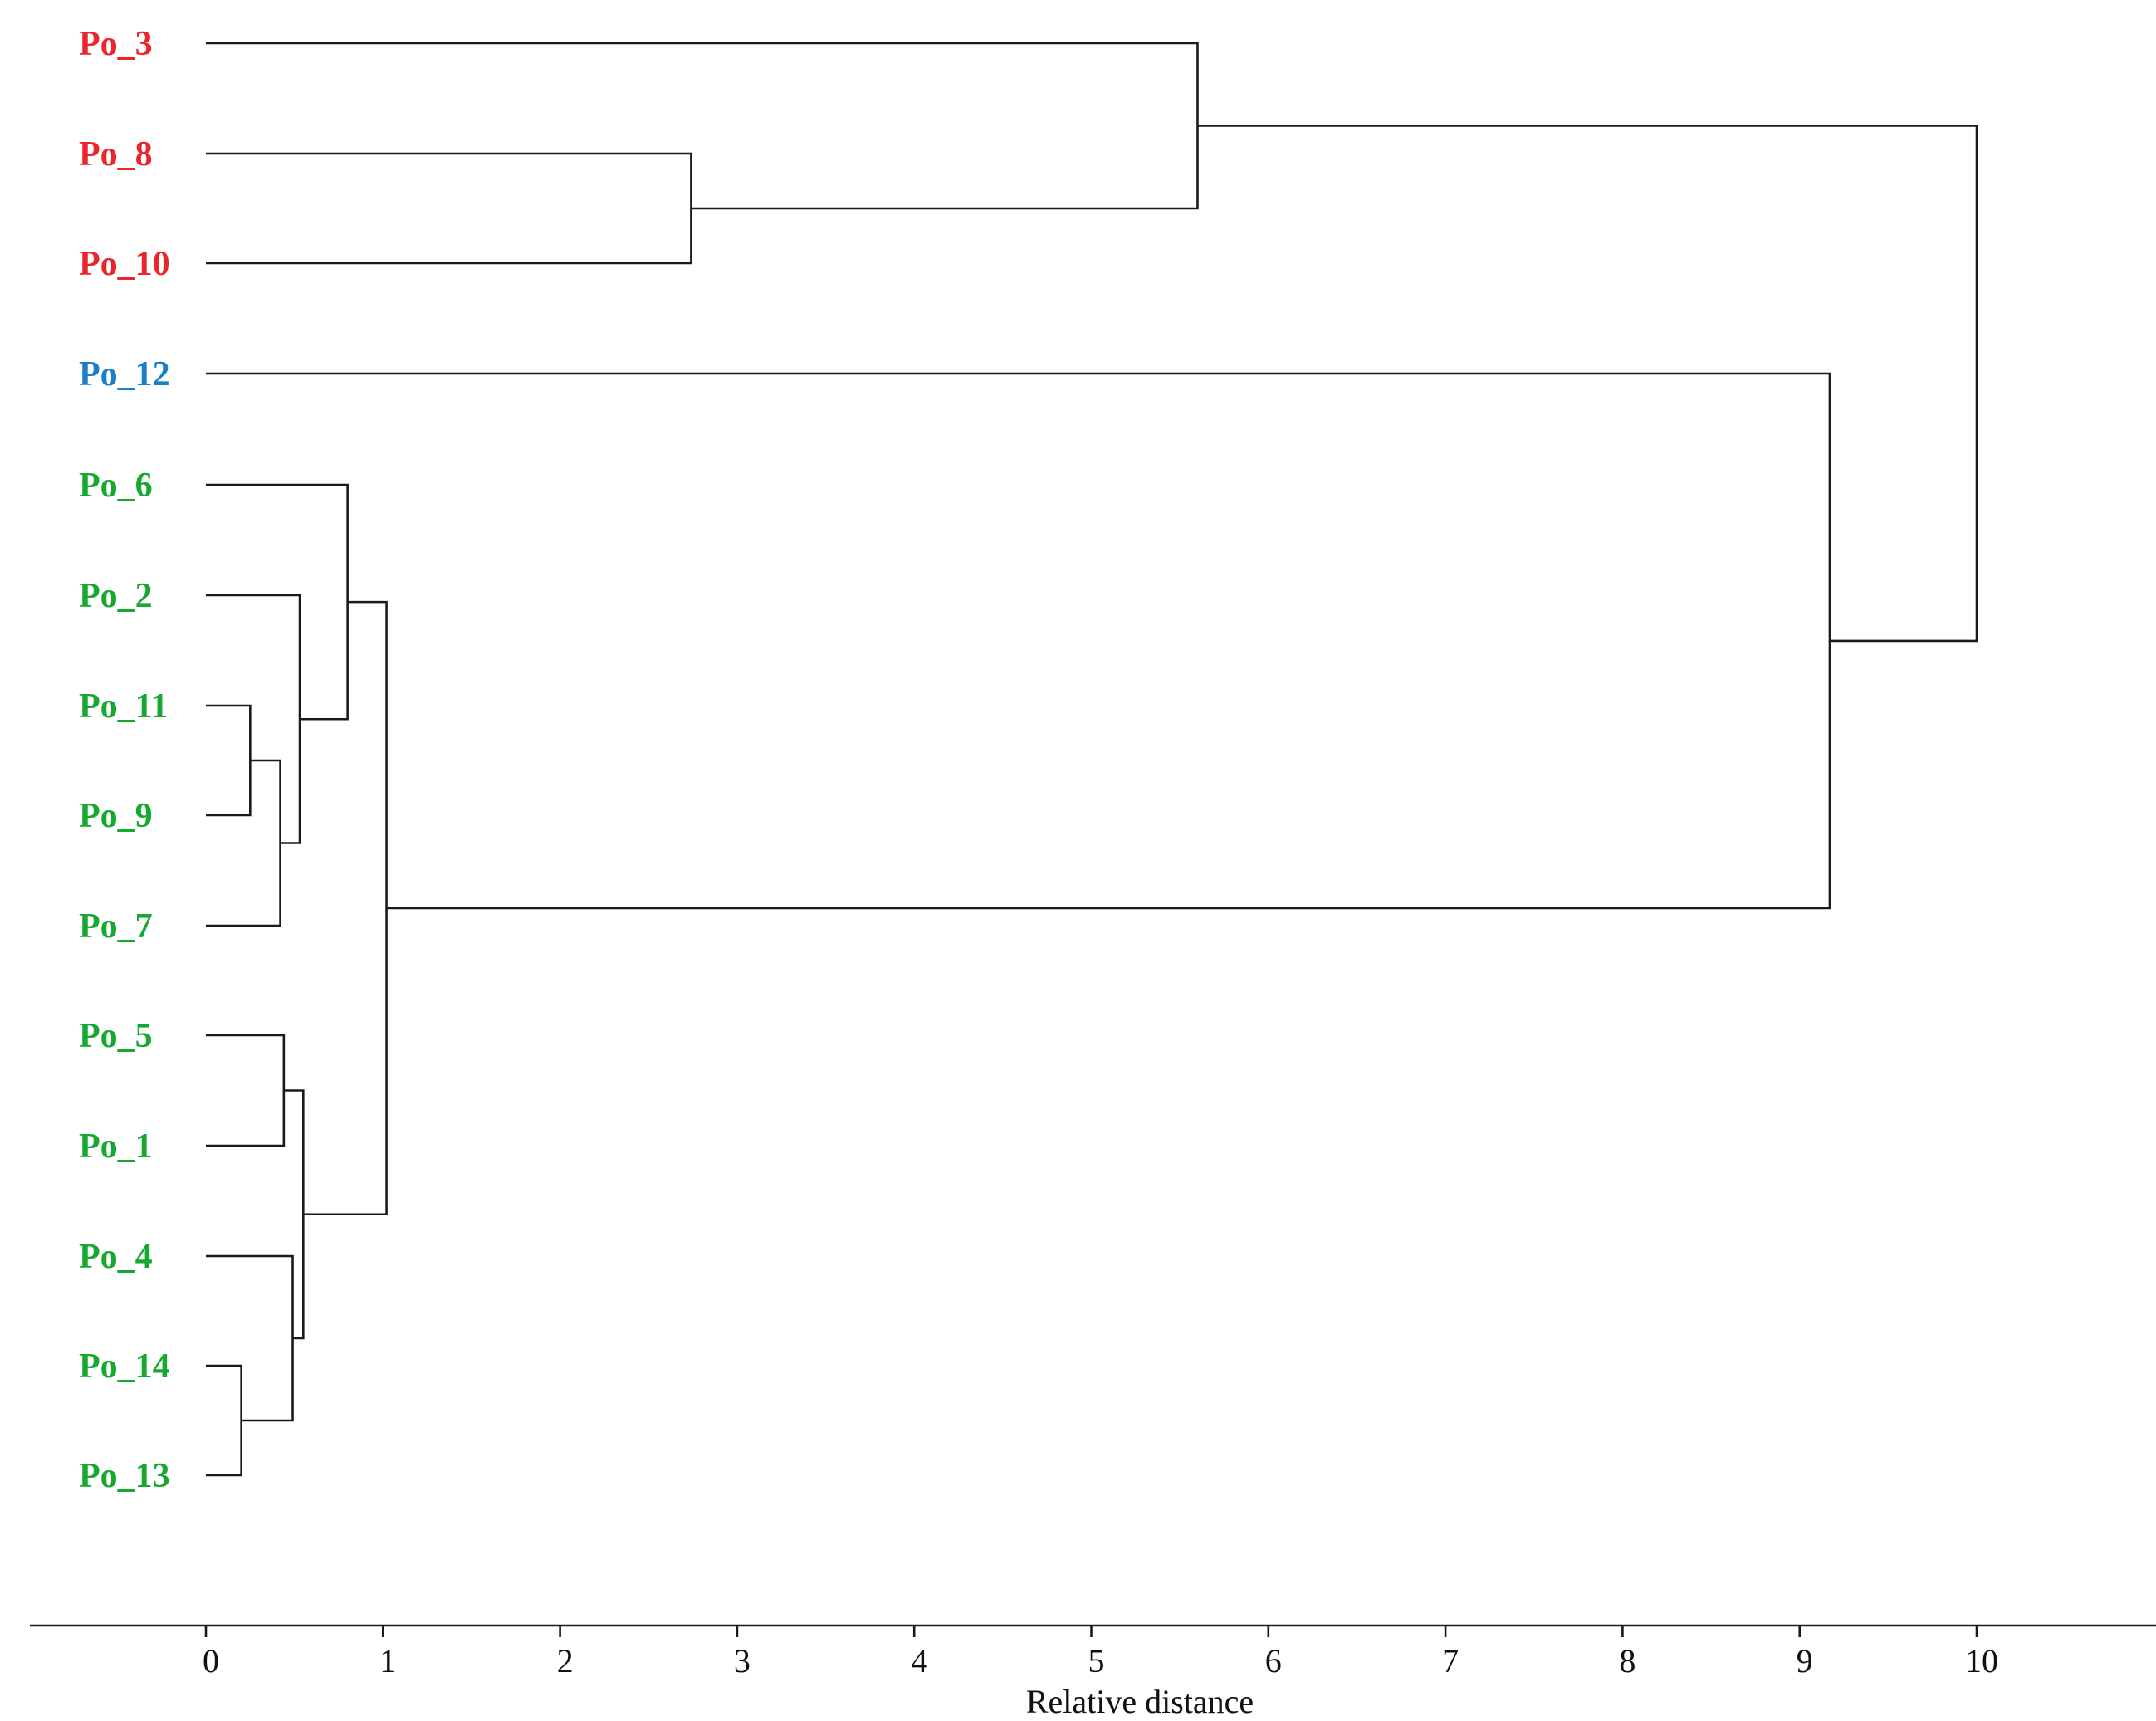 This screenshot has height=1721, width=2156. I want to click on merge-link-m5, so click(250, 1338).